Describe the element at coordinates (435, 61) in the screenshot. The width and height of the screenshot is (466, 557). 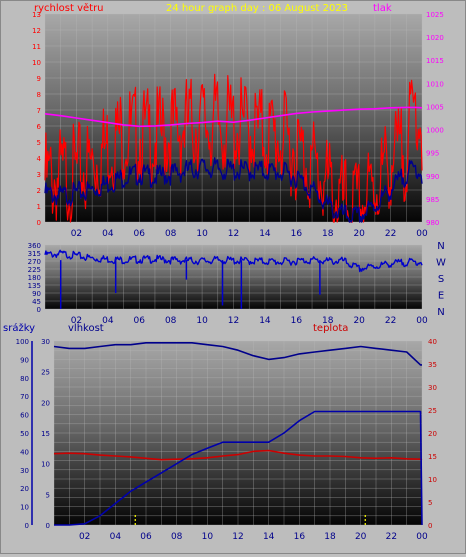
I see `pressure-y-tick: 1015` at that location.